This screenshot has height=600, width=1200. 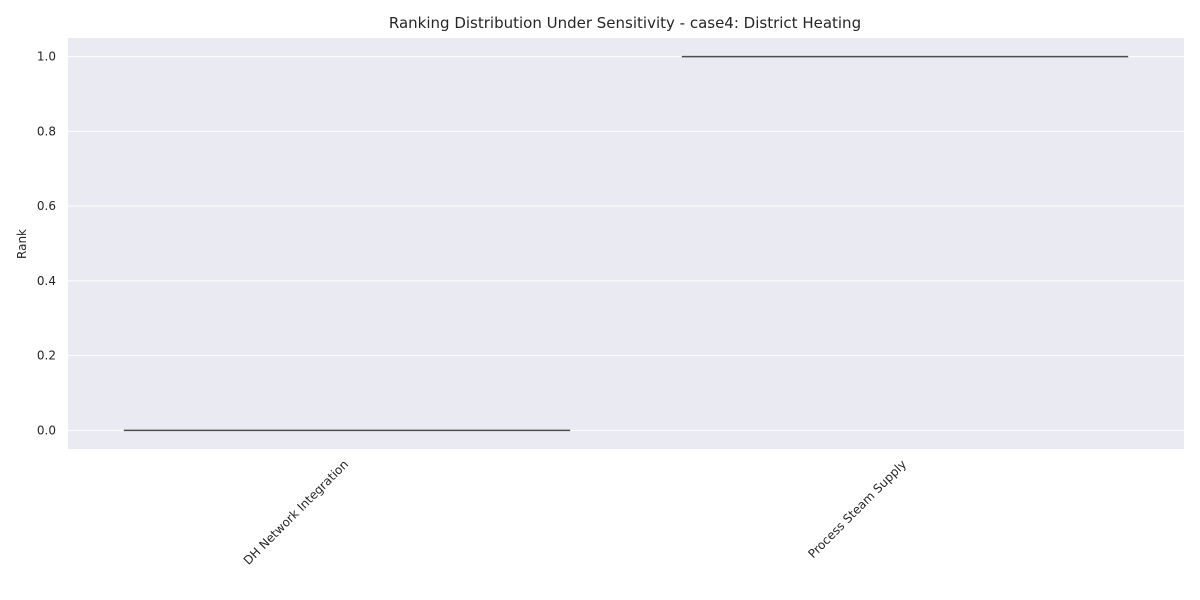 I want to click on x-tick-label: Process Steam Supply, so click(x=857, y=509).